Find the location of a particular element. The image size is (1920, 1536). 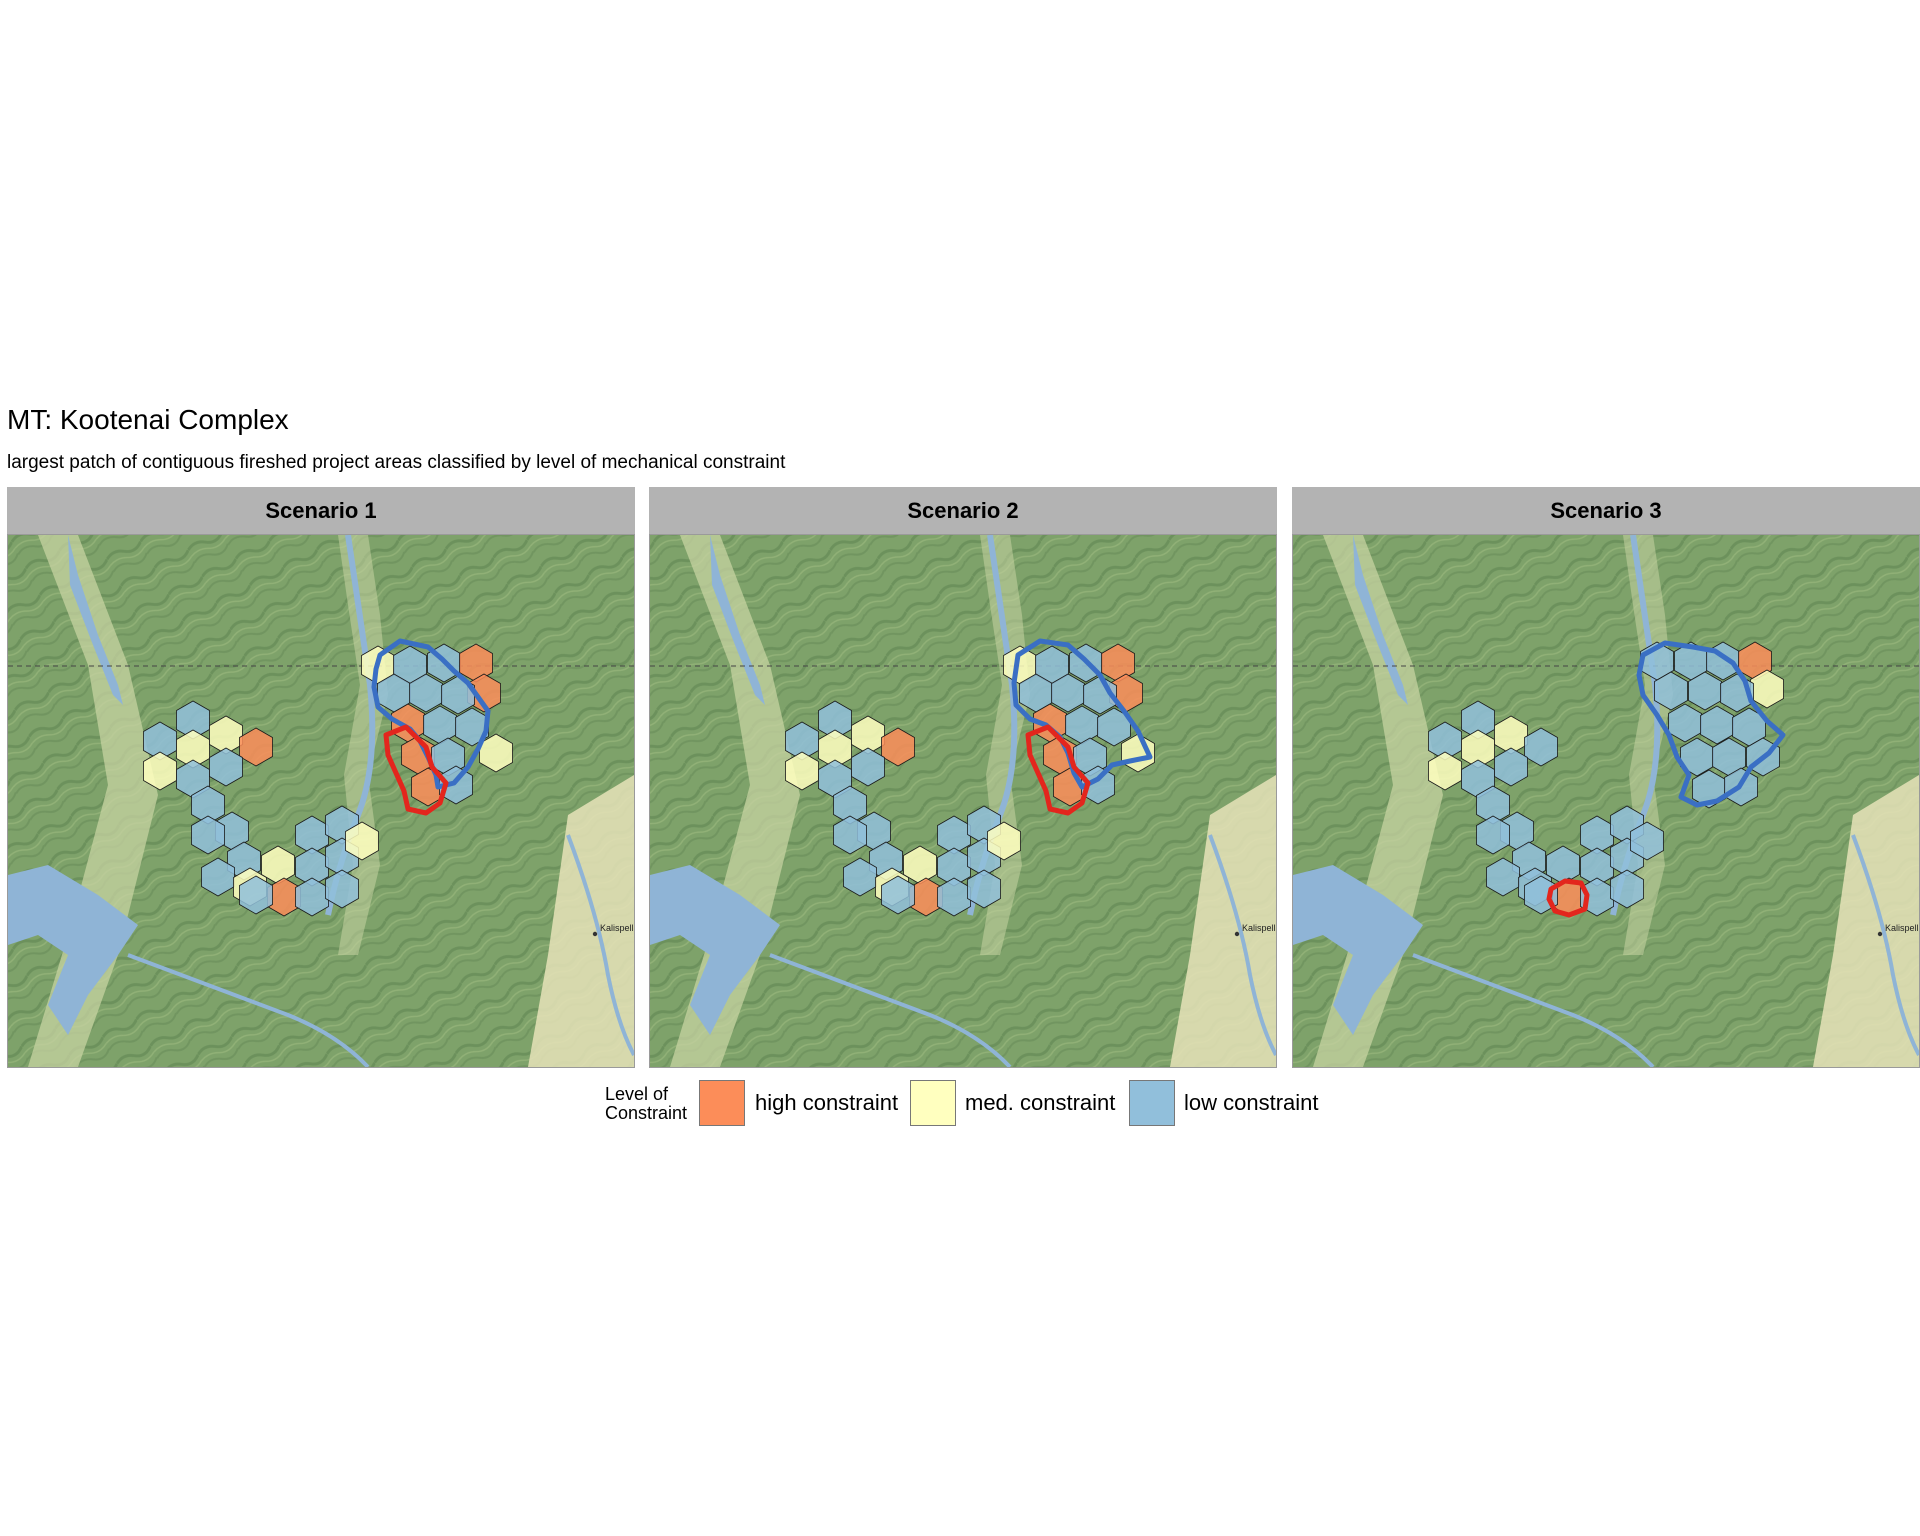

legend-title: Level of Constraint is located at coordinates (650, 1104).